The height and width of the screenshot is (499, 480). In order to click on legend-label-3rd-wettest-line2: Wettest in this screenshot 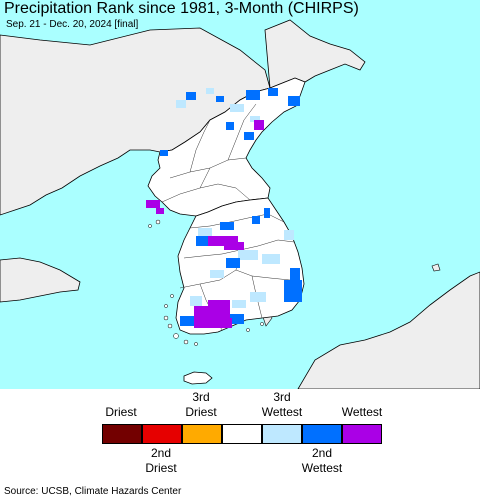, I will do `click(282, 412)`.